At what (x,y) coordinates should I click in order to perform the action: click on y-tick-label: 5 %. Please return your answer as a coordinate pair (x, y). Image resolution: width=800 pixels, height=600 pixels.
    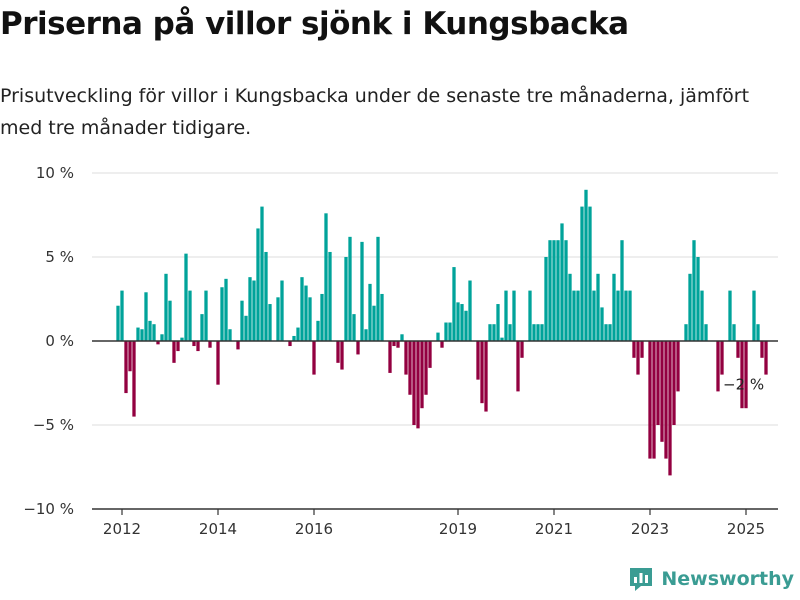
    Looking at the image, I should click on (59, 257).